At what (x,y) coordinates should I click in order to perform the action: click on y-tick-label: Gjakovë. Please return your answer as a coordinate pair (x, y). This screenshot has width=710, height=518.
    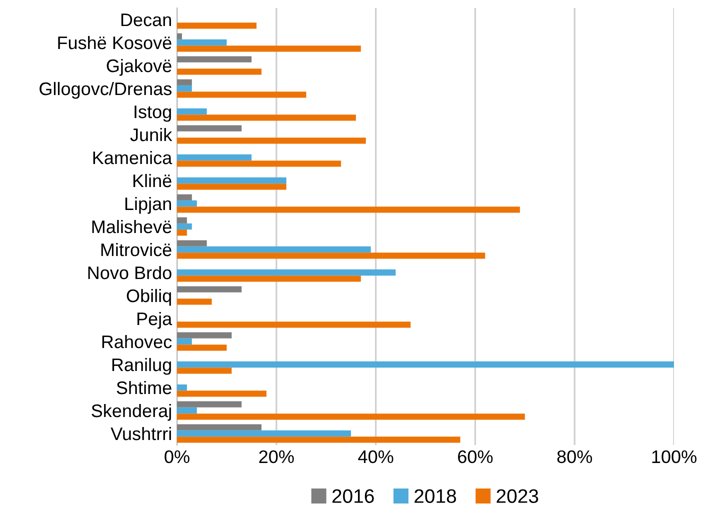
    Looking at the image, I should click on (139, 67).